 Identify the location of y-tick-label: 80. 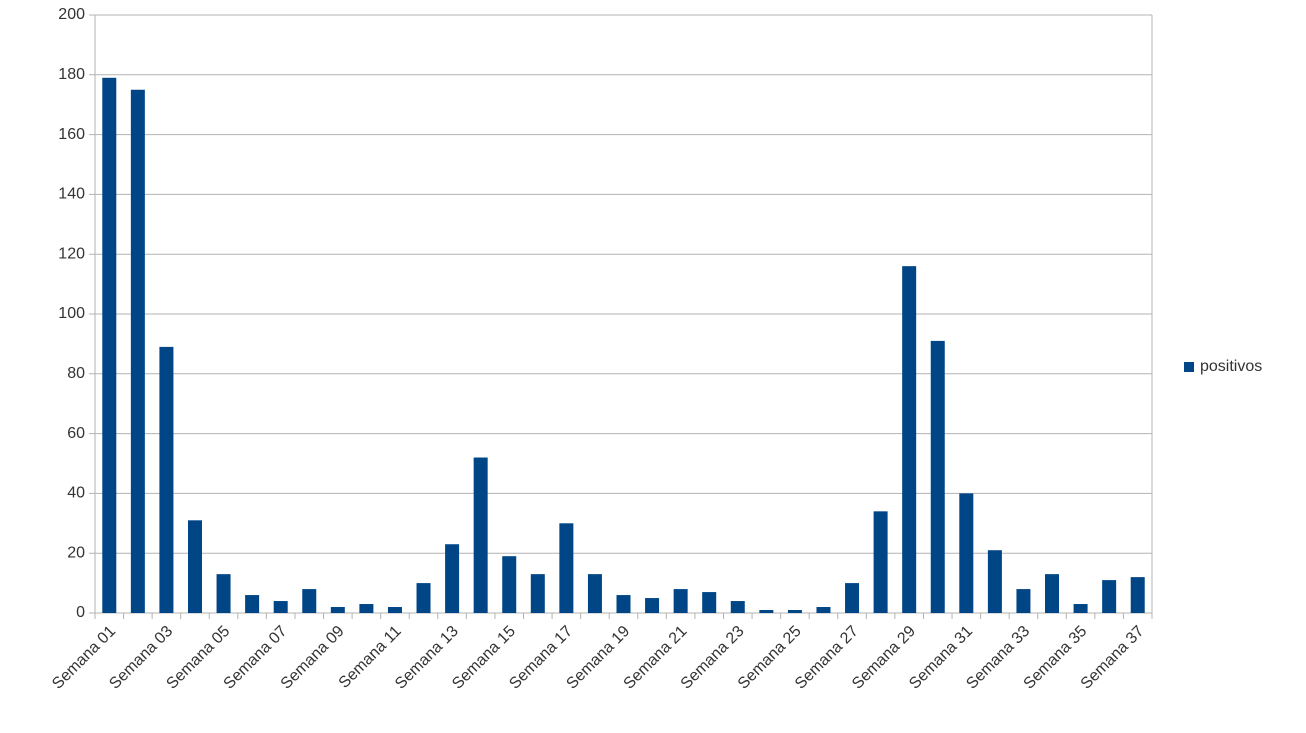
(76, 373).